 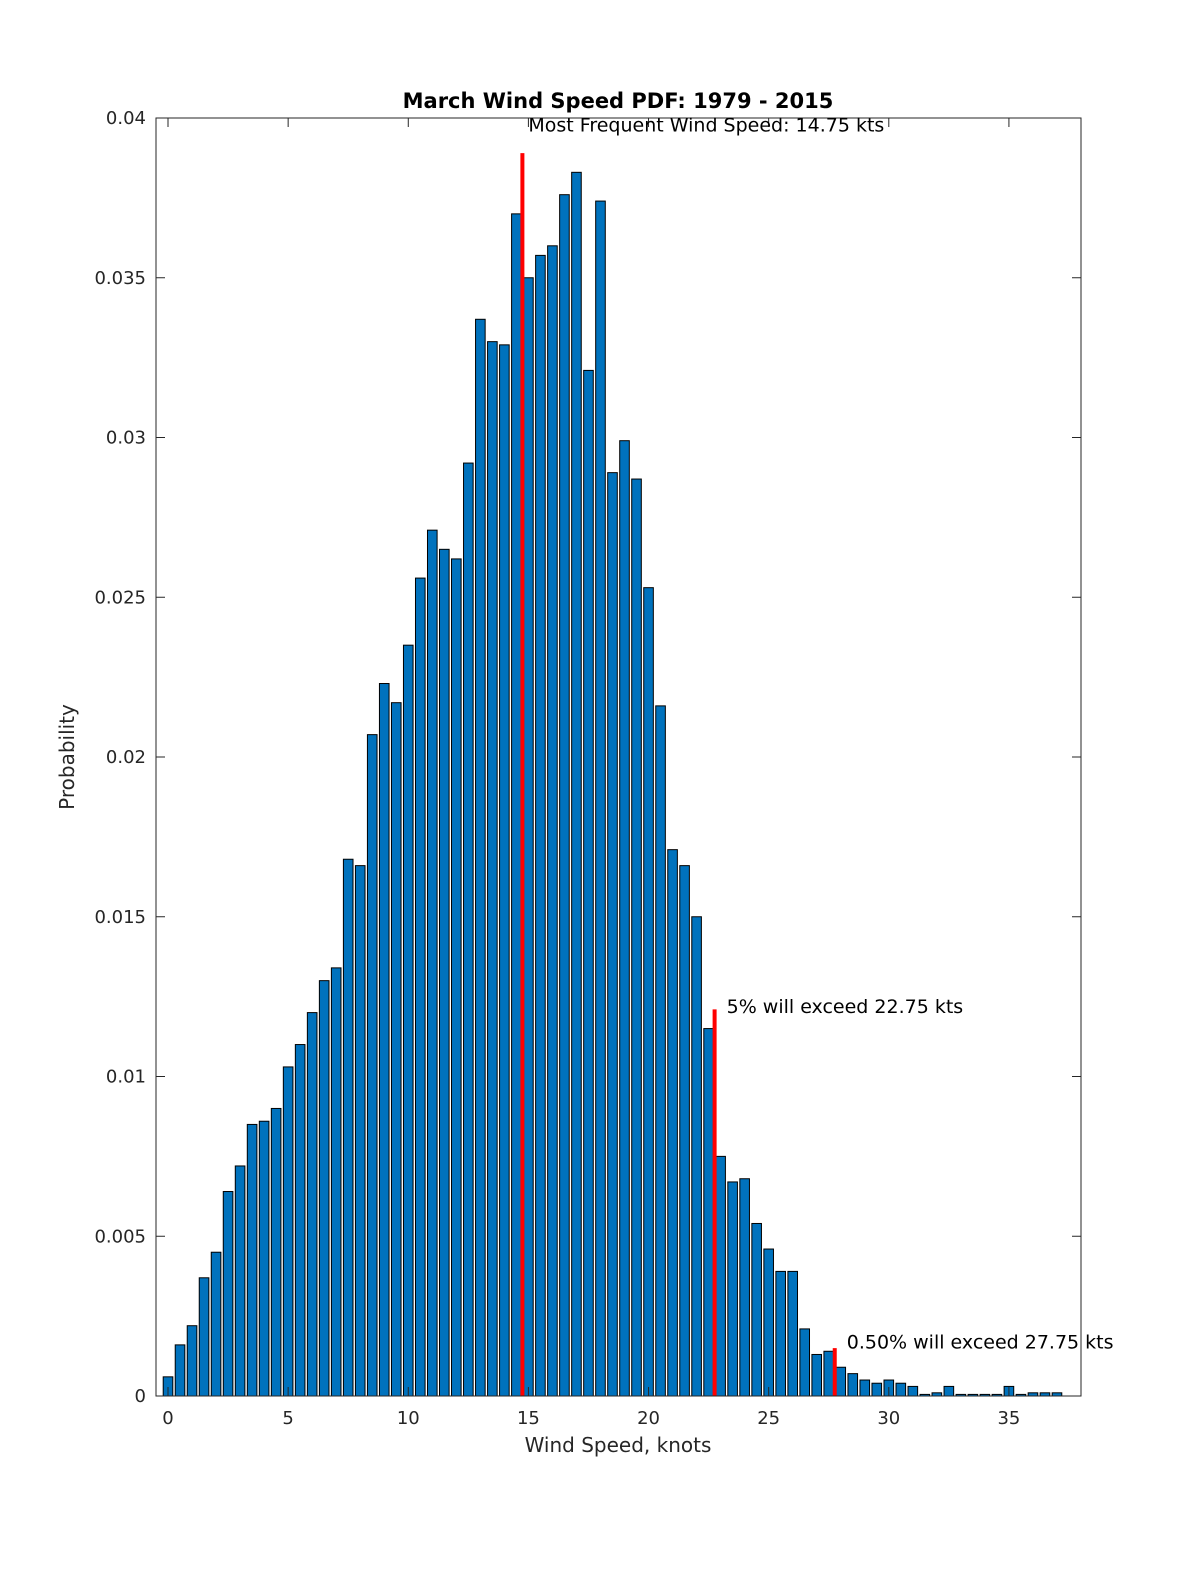 I want to click on chart-title: March Wind Speed PDF: 1979 - 2015, so click(x=618, y=101).